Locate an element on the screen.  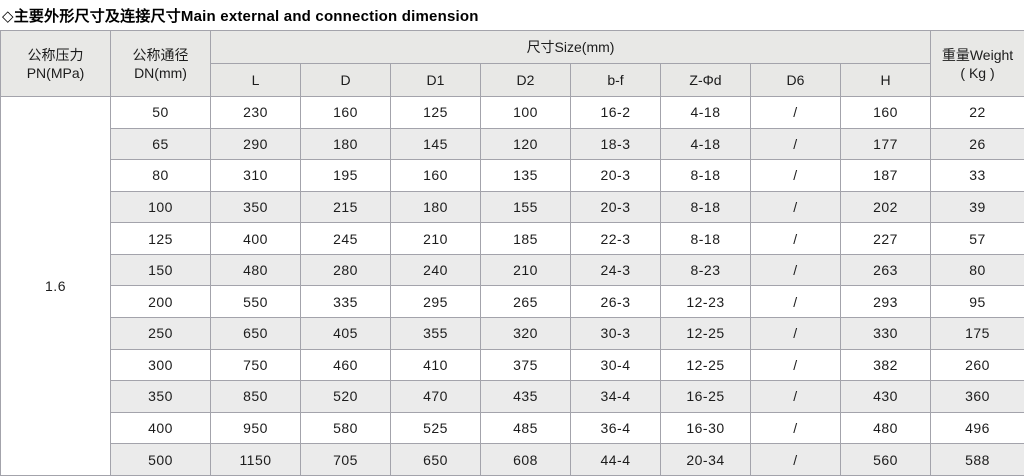
col-header-weight: 重量Weight ( Kg ) is located at coordinates (977, 63).